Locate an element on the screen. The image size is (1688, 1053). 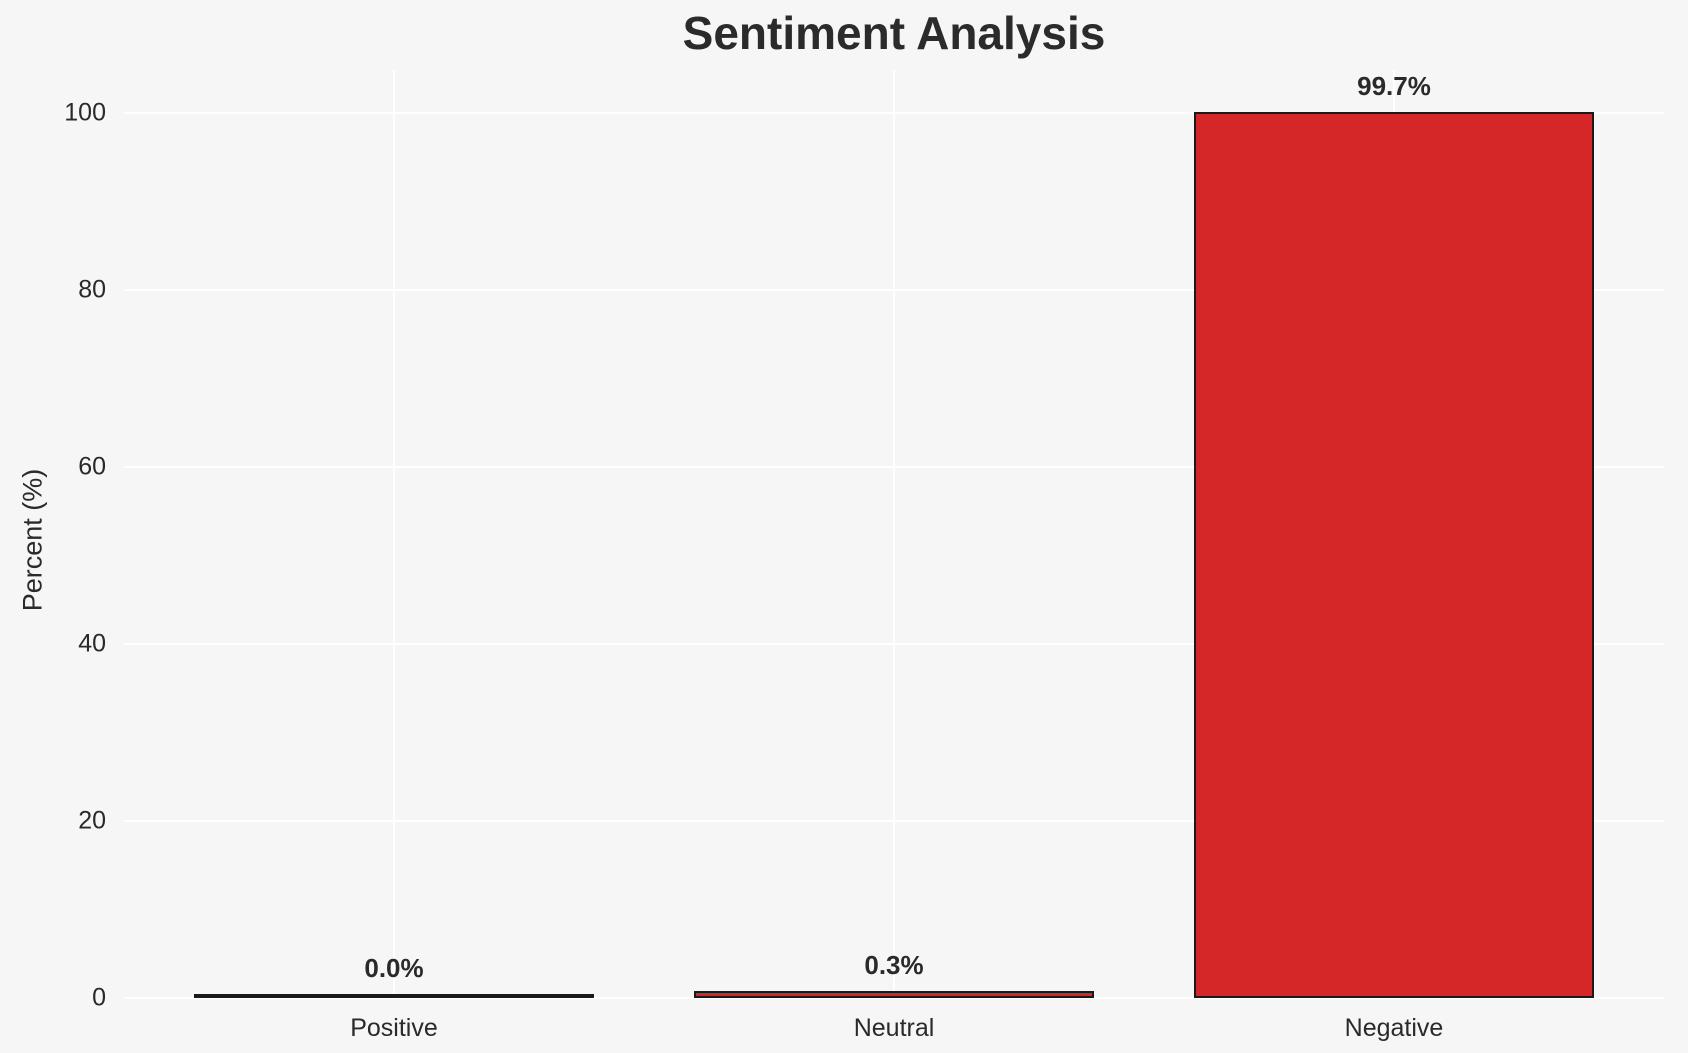
bar-value-label: 0.0% is located at coordinates (394, 968).